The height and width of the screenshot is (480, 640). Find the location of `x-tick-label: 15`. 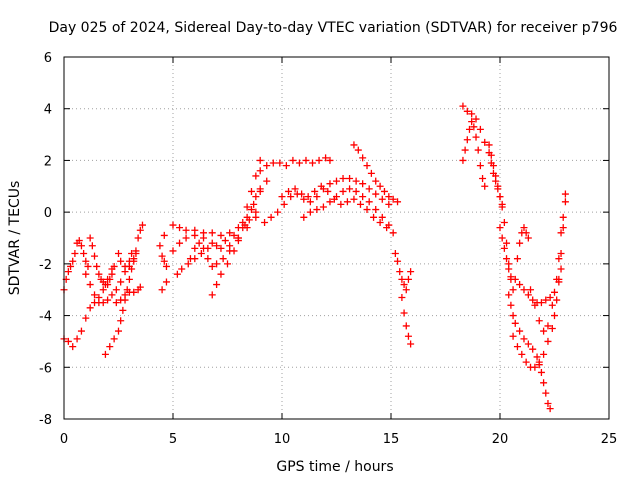

x-tick-label: 15 is located at coordinates (391, 439).